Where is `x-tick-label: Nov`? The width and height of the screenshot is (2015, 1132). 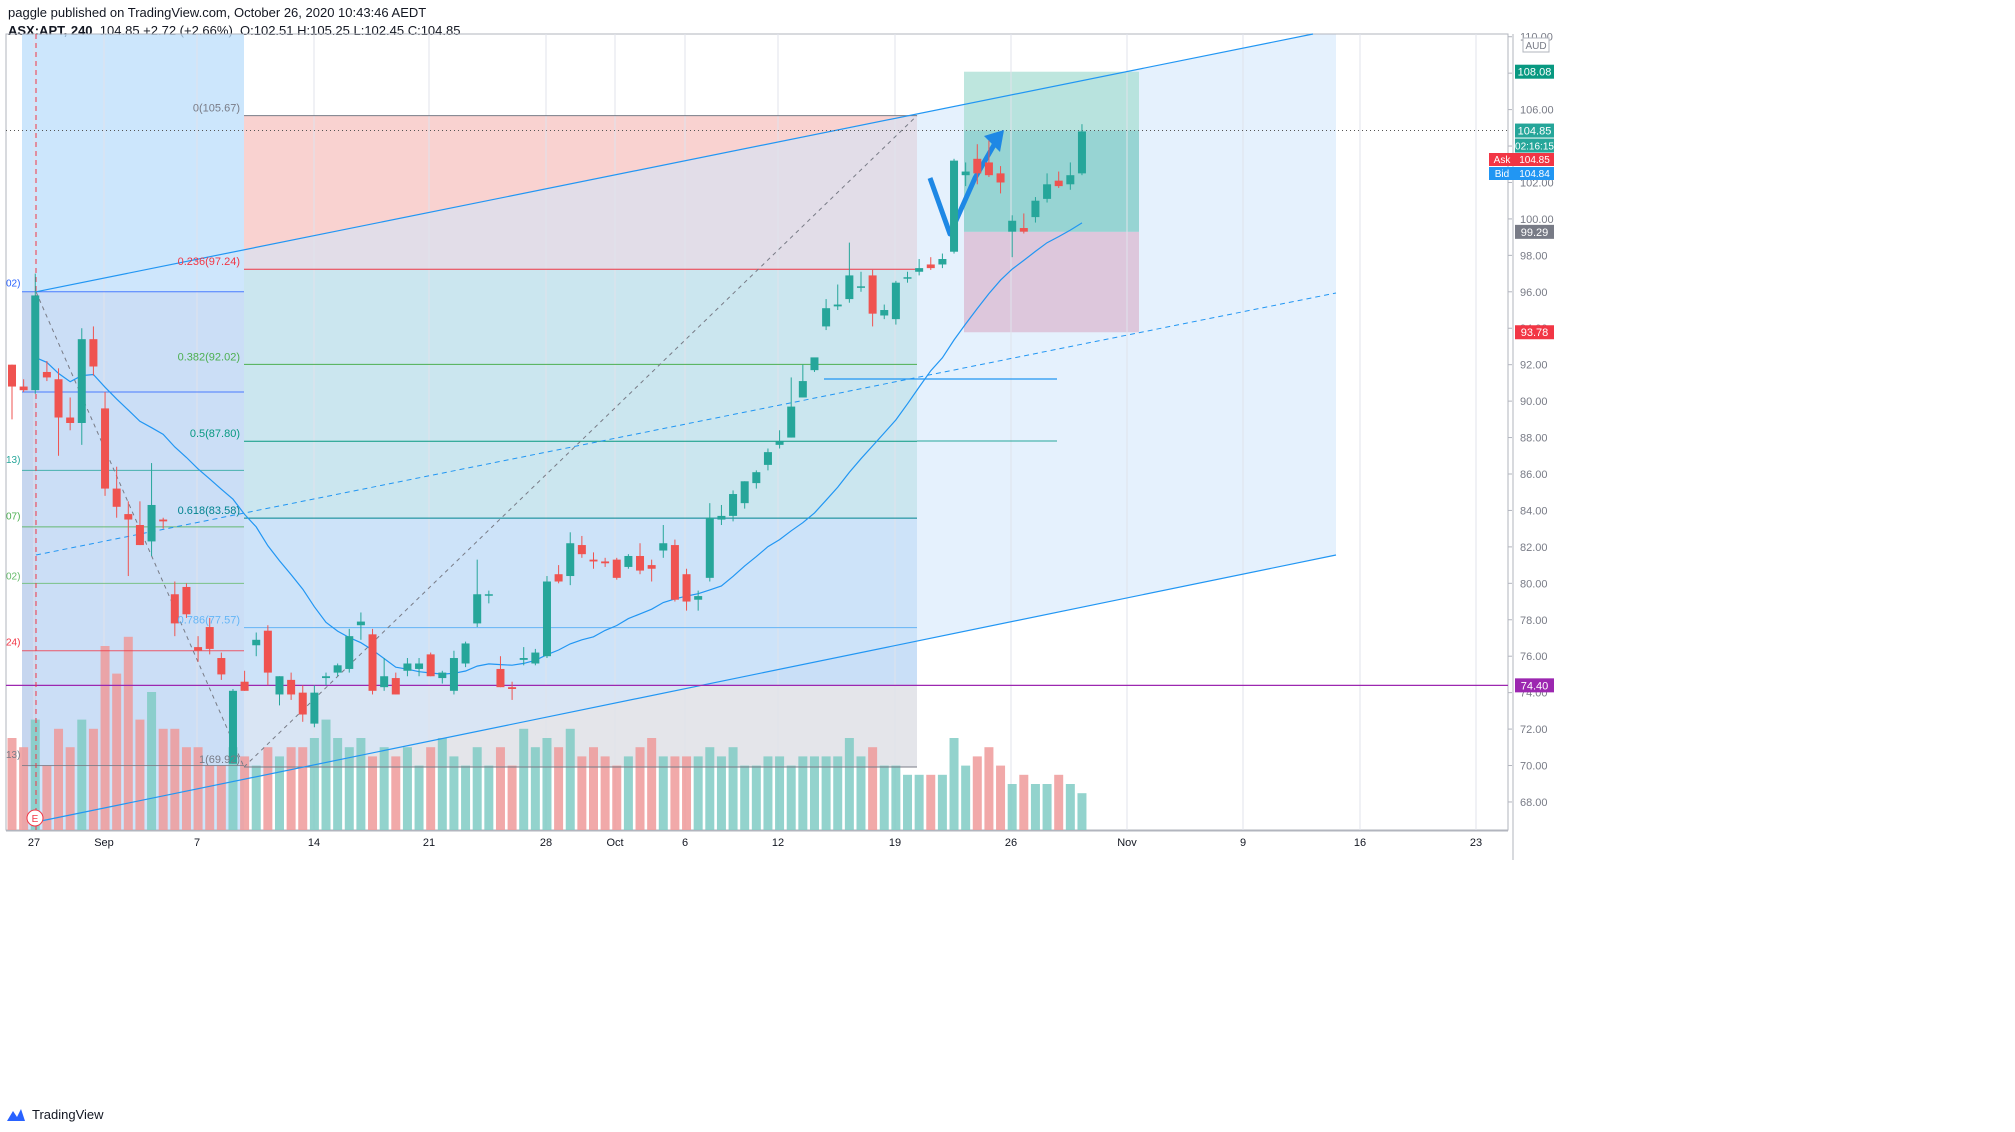
x-tick-label: Nov is located at coordinates (1127, 843).